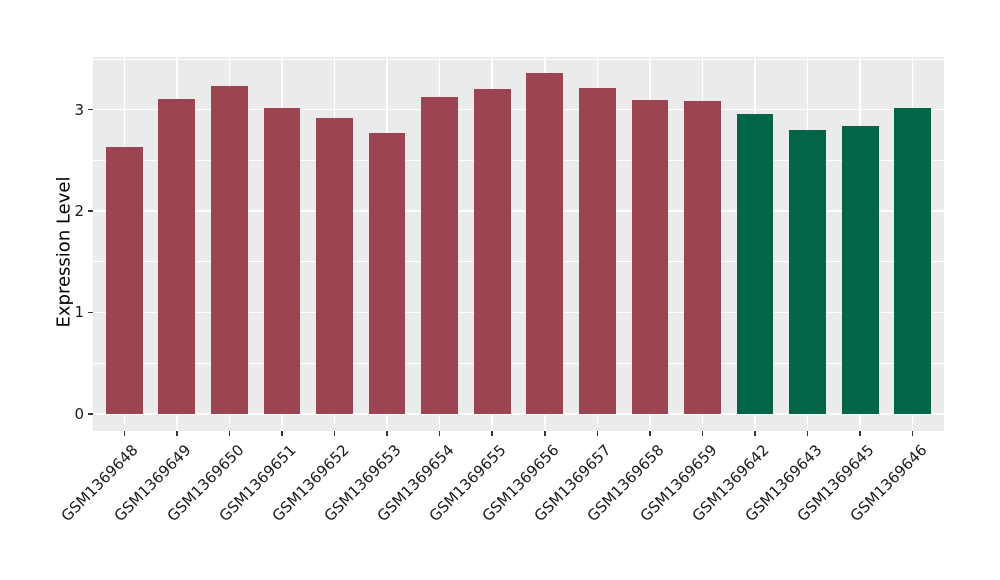  What do you see at coordinates (124, 280) in the screenshot?
I see `bar-GSM1369648` at bounding box center [124, 280].